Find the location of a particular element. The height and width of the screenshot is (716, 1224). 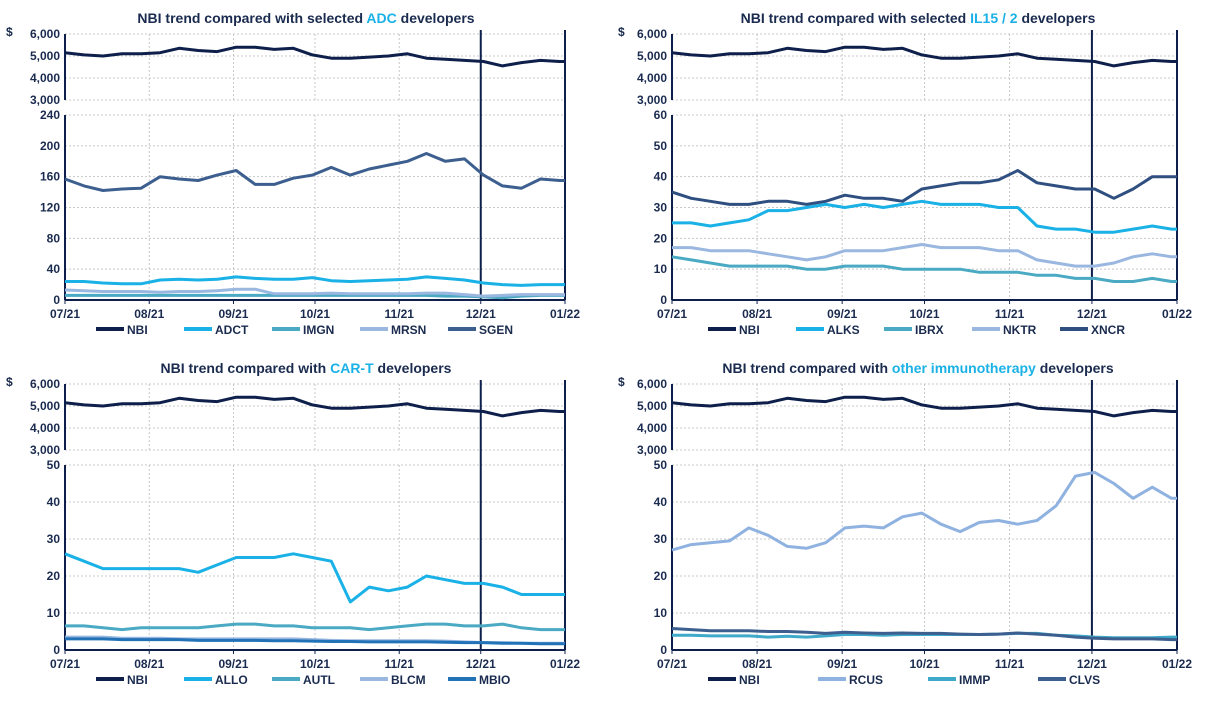

series-line-mrsn is located at coordinates (314, 292).